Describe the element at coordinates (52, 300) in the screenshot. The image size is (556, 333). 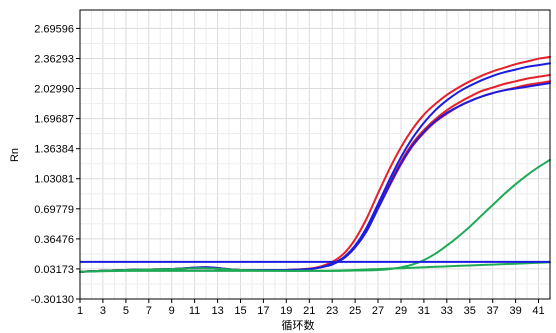
I see `y-tick-label: -0.30130` at that location.